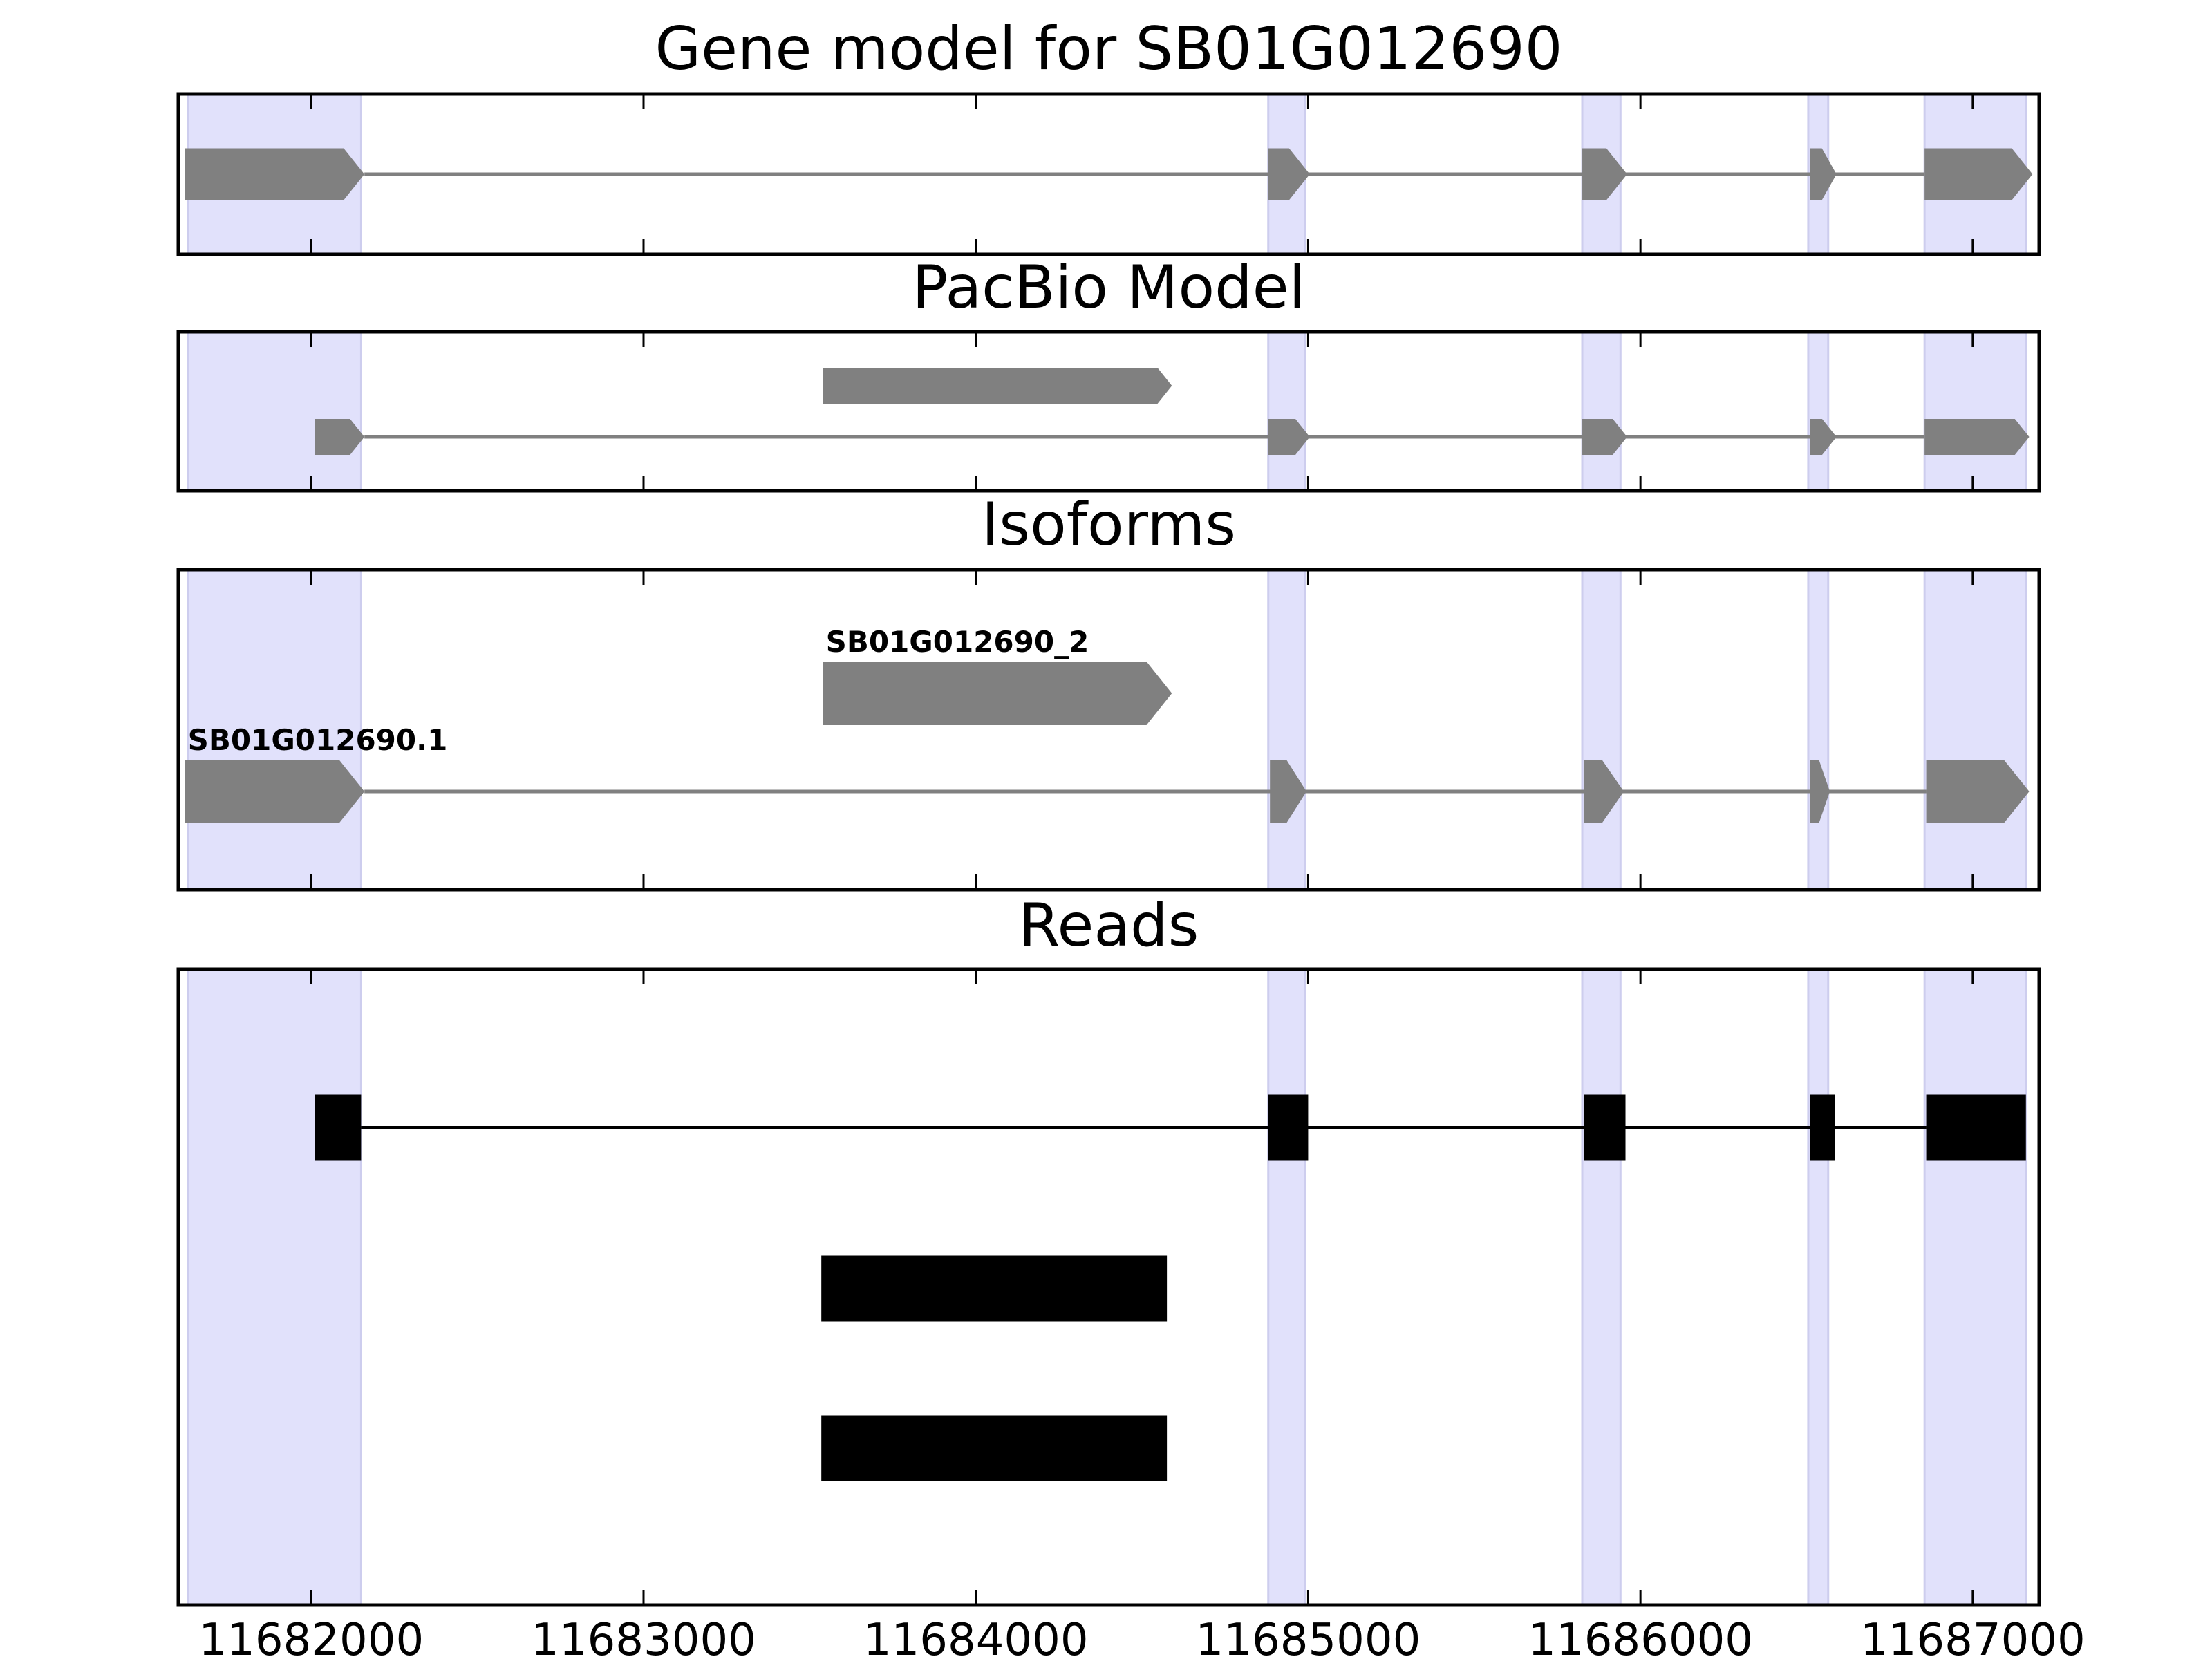 This screenshot has height=1659, width=2212. Describe the element at coordinates (1109, 925) in the screenshot. I see `panel-title: Reads` at that location.